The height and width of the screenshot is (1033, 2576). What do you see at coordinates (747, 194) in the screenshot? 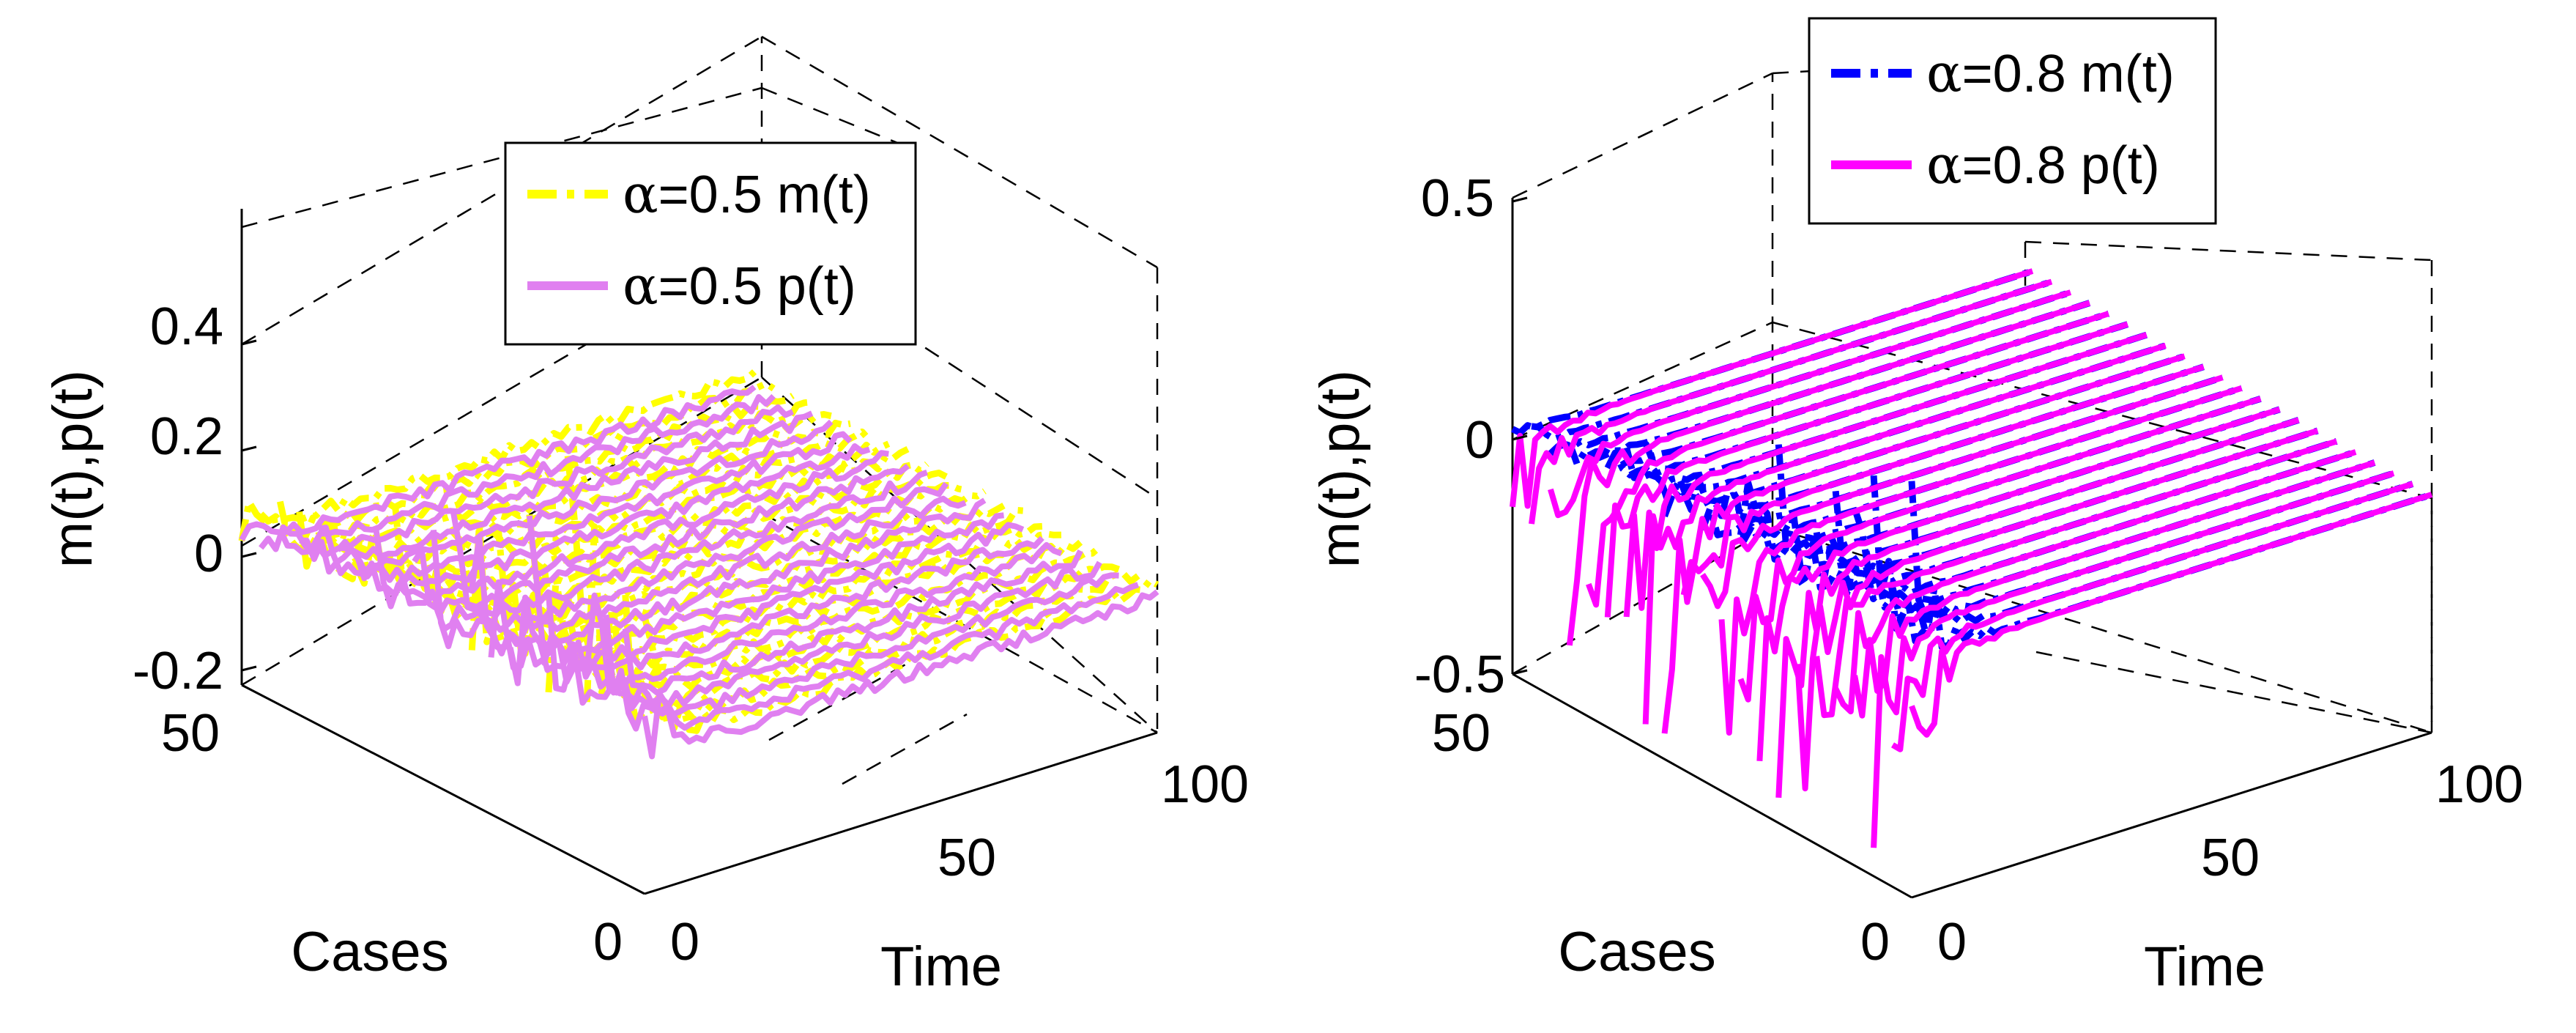
I see `legend-entry: α=0.5 m(t)` at bounding box center [747, 194].